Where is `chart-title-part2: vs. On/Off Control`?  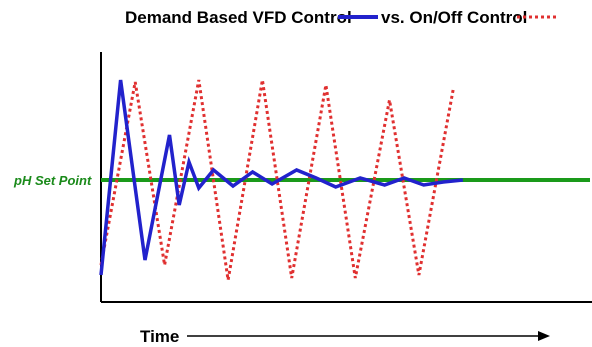
chart-title-part2: vs. On/Off Control is located at coordinates (454, 17).